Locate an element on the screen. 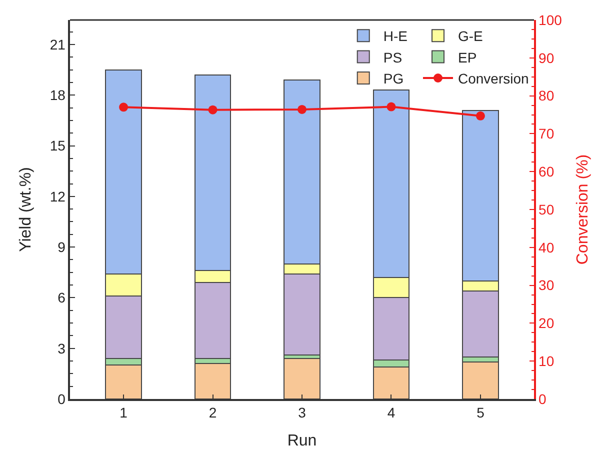  y2-tick-label: 0 is located at coordinates (542, 398).